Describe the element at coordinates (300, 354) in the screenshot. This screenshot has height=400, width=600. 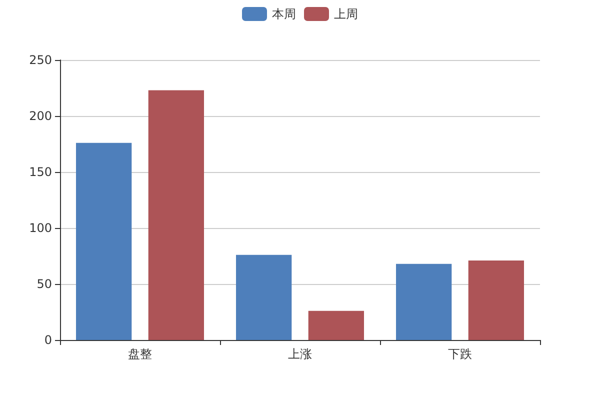
I see `x-tick-label: 上涨` at that location.